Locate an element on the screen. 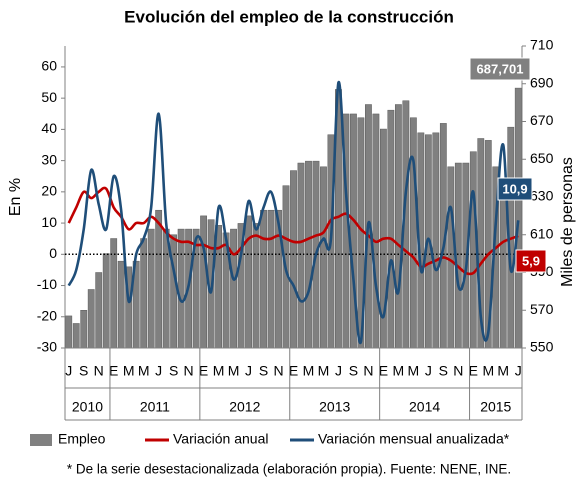  year-label: 2011 is located at coordinates (155, 407).